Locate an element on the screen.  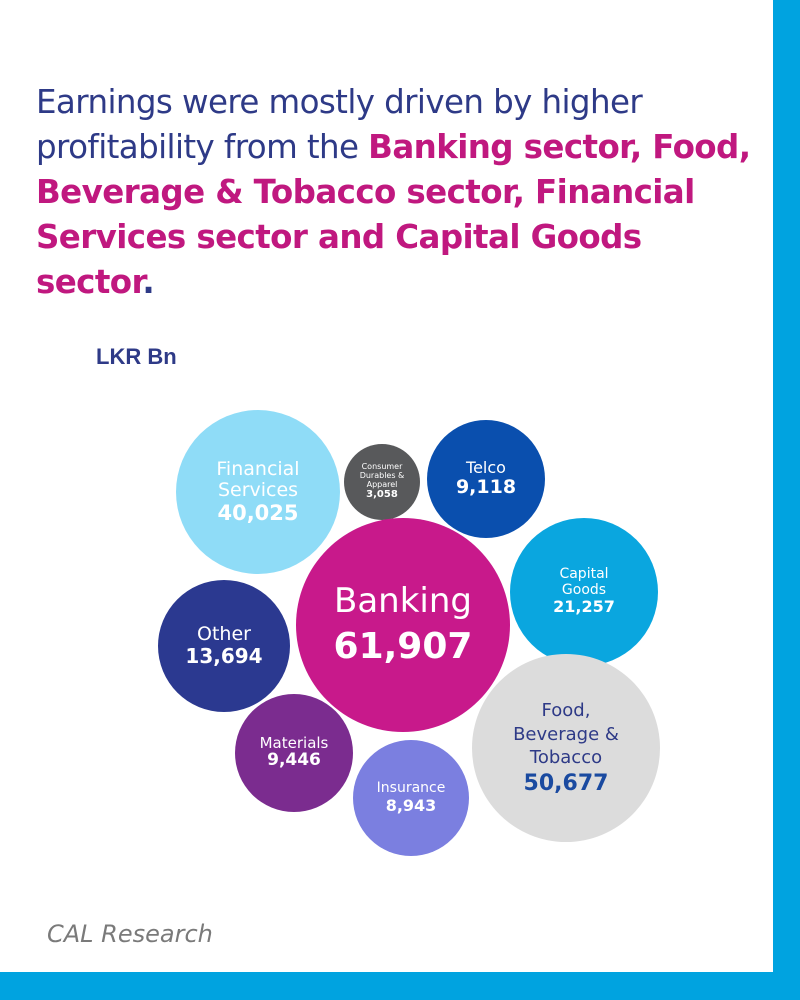
bubble-materials: Materials 9,446 is located at coordinates (294, 753).